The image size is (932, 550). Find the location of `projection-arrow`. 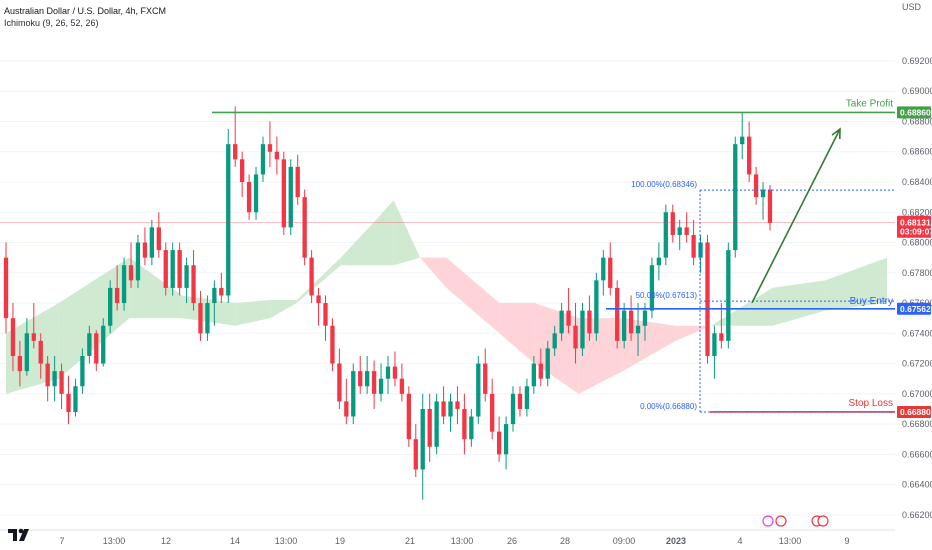

projection-arrow is located at coordinates (796, 216).